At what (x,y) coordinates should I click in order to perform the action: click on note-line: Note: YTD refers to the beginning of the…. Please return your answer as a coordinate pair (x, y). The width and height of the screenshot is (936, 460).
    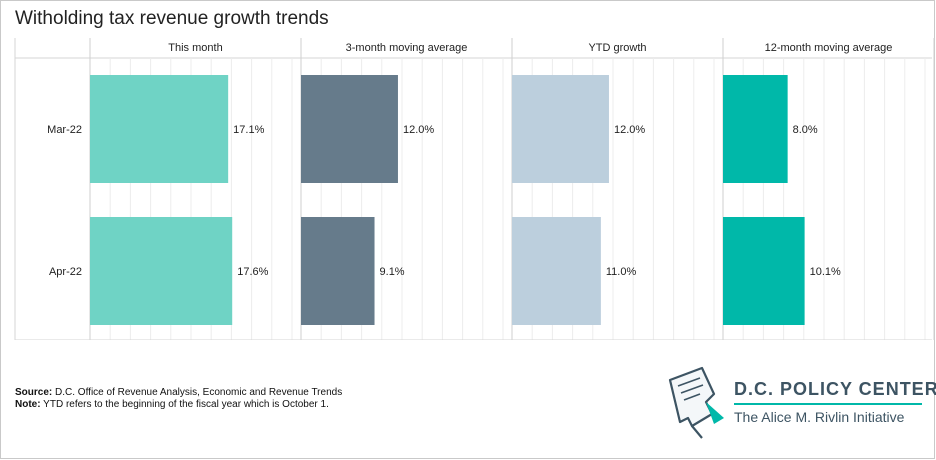
    Looking at the image, I should click on (178, 405).